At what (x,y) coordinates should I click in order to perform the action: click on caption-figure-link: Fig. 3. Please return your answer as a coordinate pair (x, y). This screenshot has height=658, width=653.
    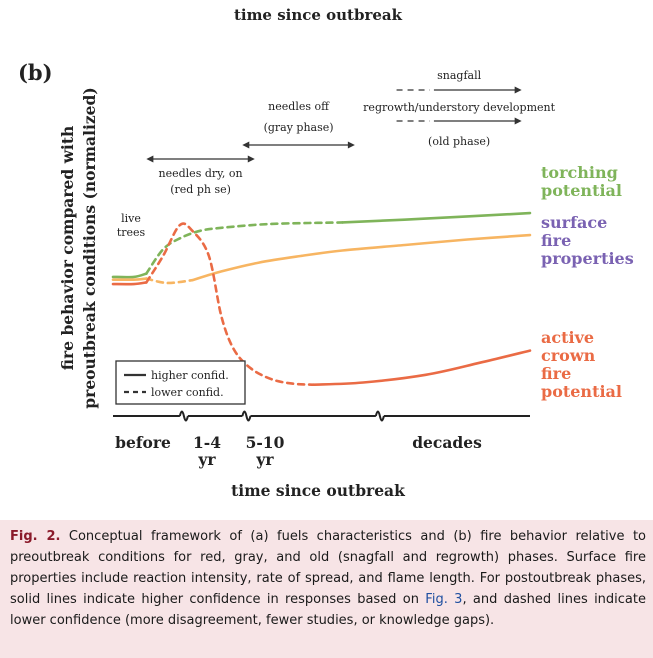
    Looking at the image, I should click on (444, 599).